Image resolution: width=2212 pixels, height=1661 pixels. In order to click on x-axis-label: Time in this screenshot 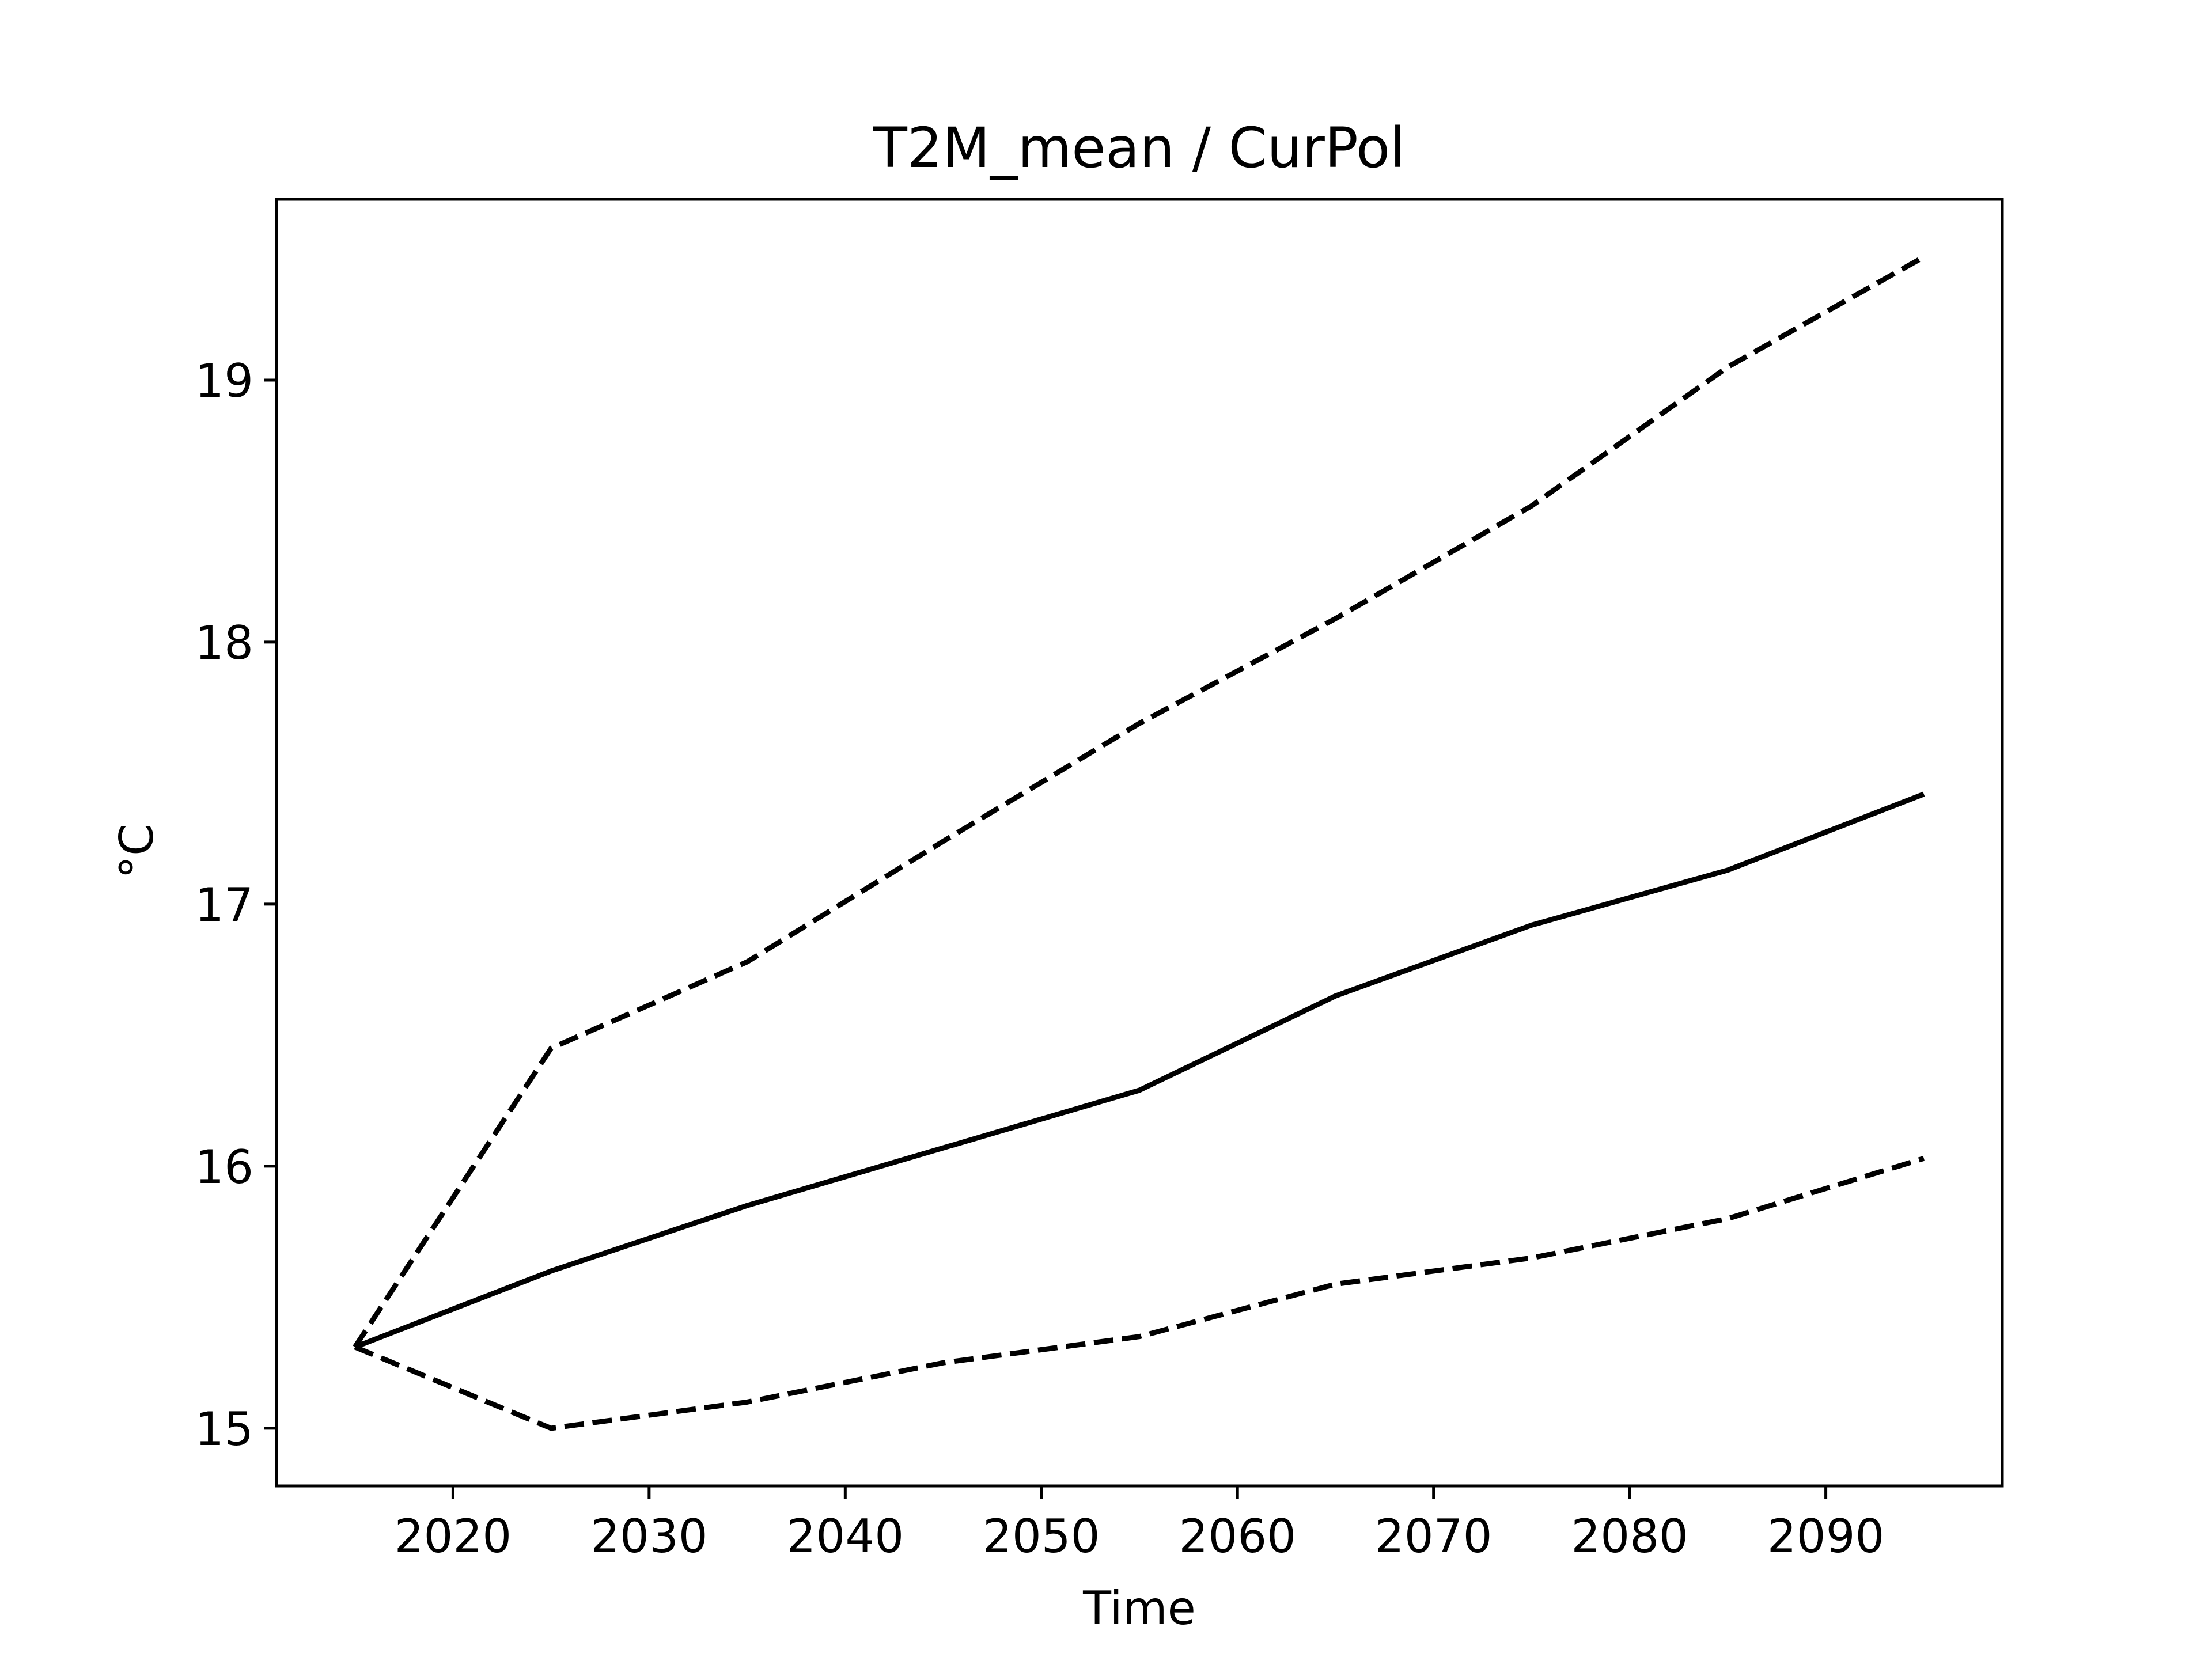, I will do `click(1139, 1608)`.